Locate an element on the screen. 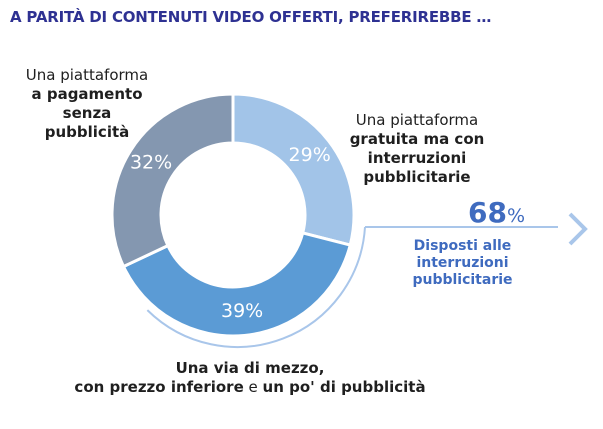 The height and width of the screenshot is (429, 603). summary-caption: Disposti alle interruzioni pubblicitarie is located at coordinates (462, 263).